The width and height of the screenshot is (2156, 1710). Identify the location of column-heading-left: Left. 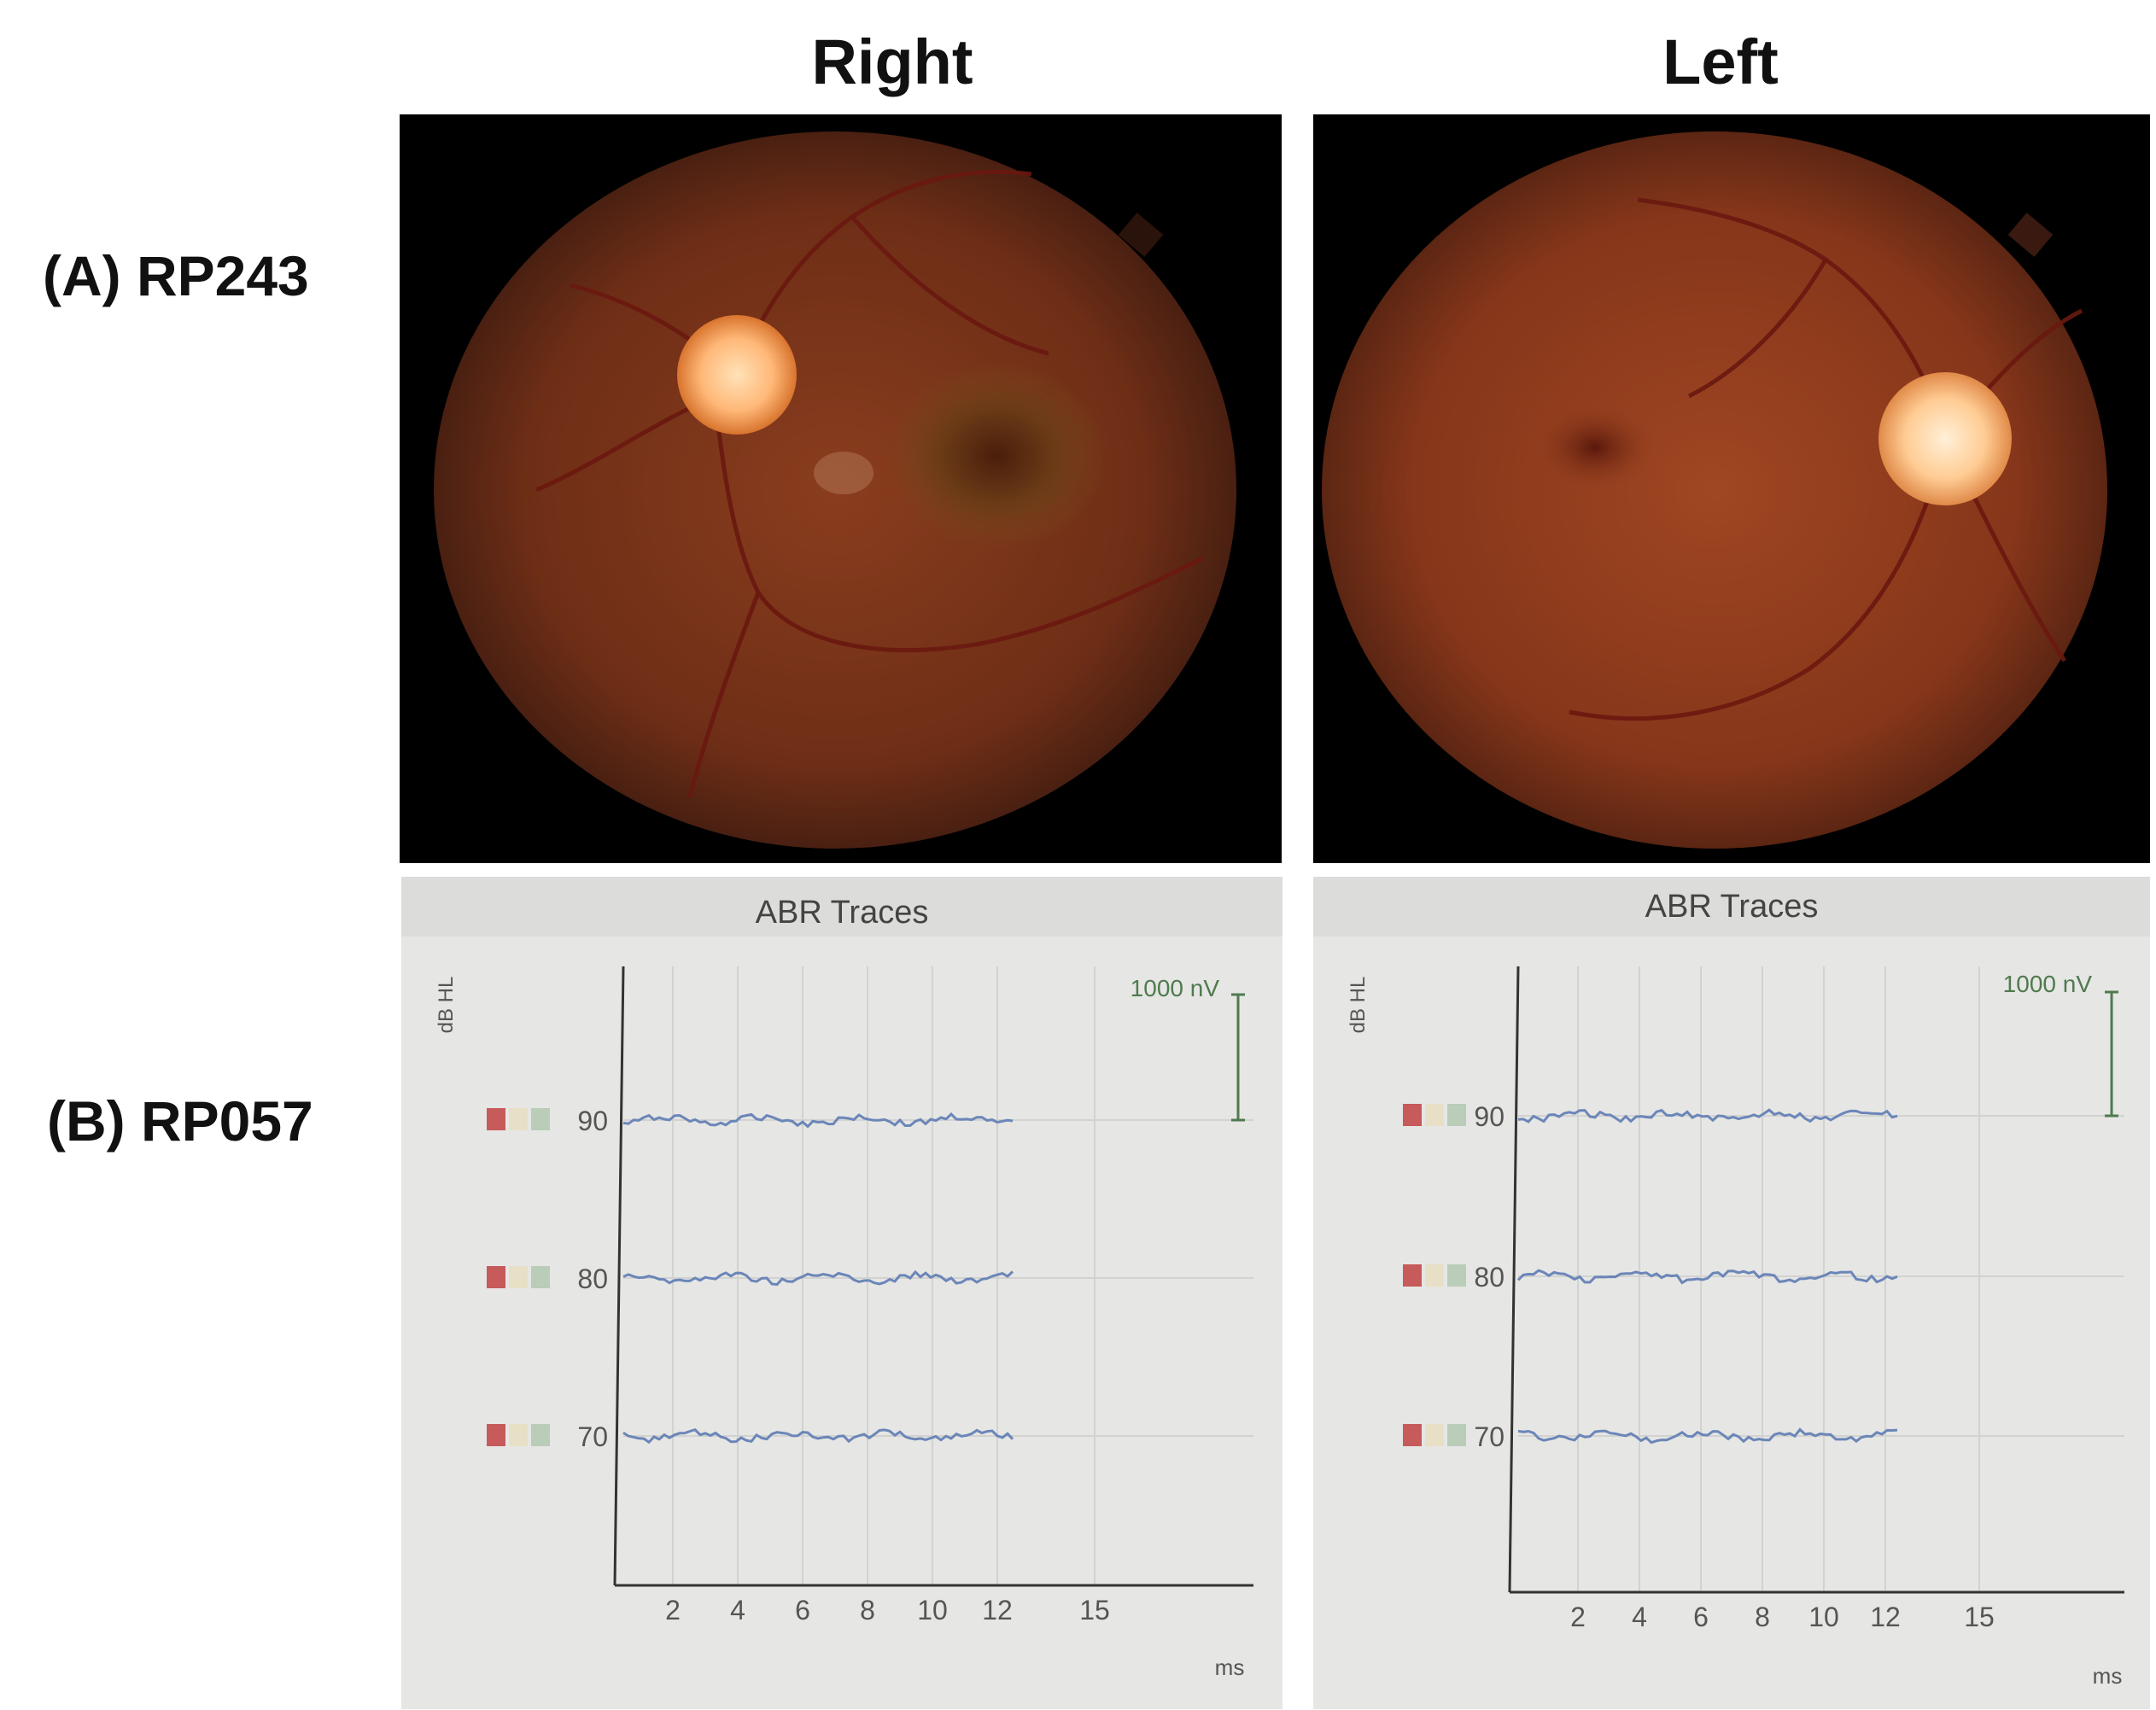
(1720, 61).